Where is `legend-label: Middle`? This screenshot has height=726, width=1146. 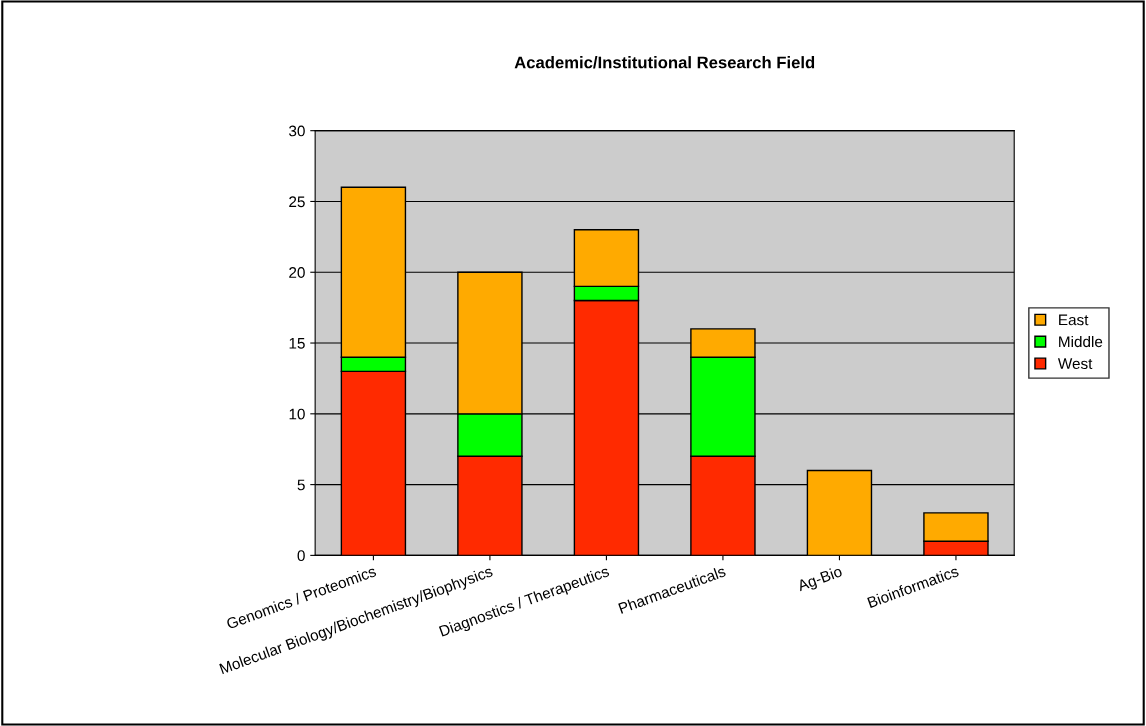 legend-label: Middle is located at coordinates (1081, 341).